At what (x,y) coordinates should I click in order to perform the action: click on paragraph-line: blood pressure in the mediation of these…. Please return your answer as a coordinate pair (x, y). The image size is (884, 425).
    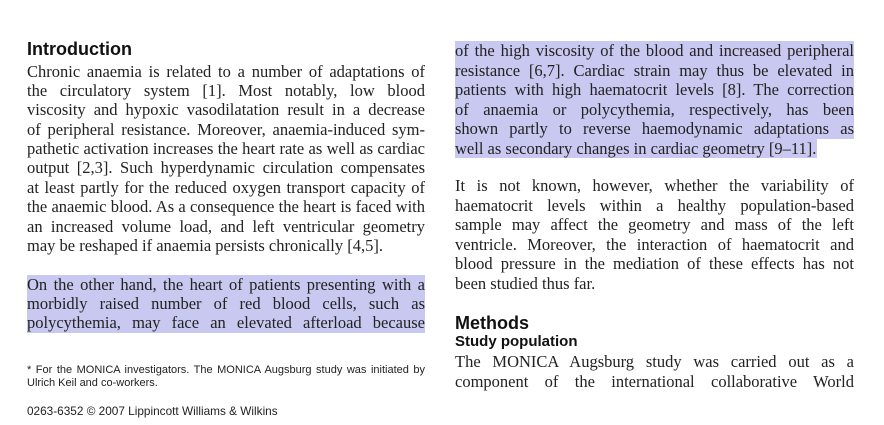
    Looking at the image, I should click on (654, 264).